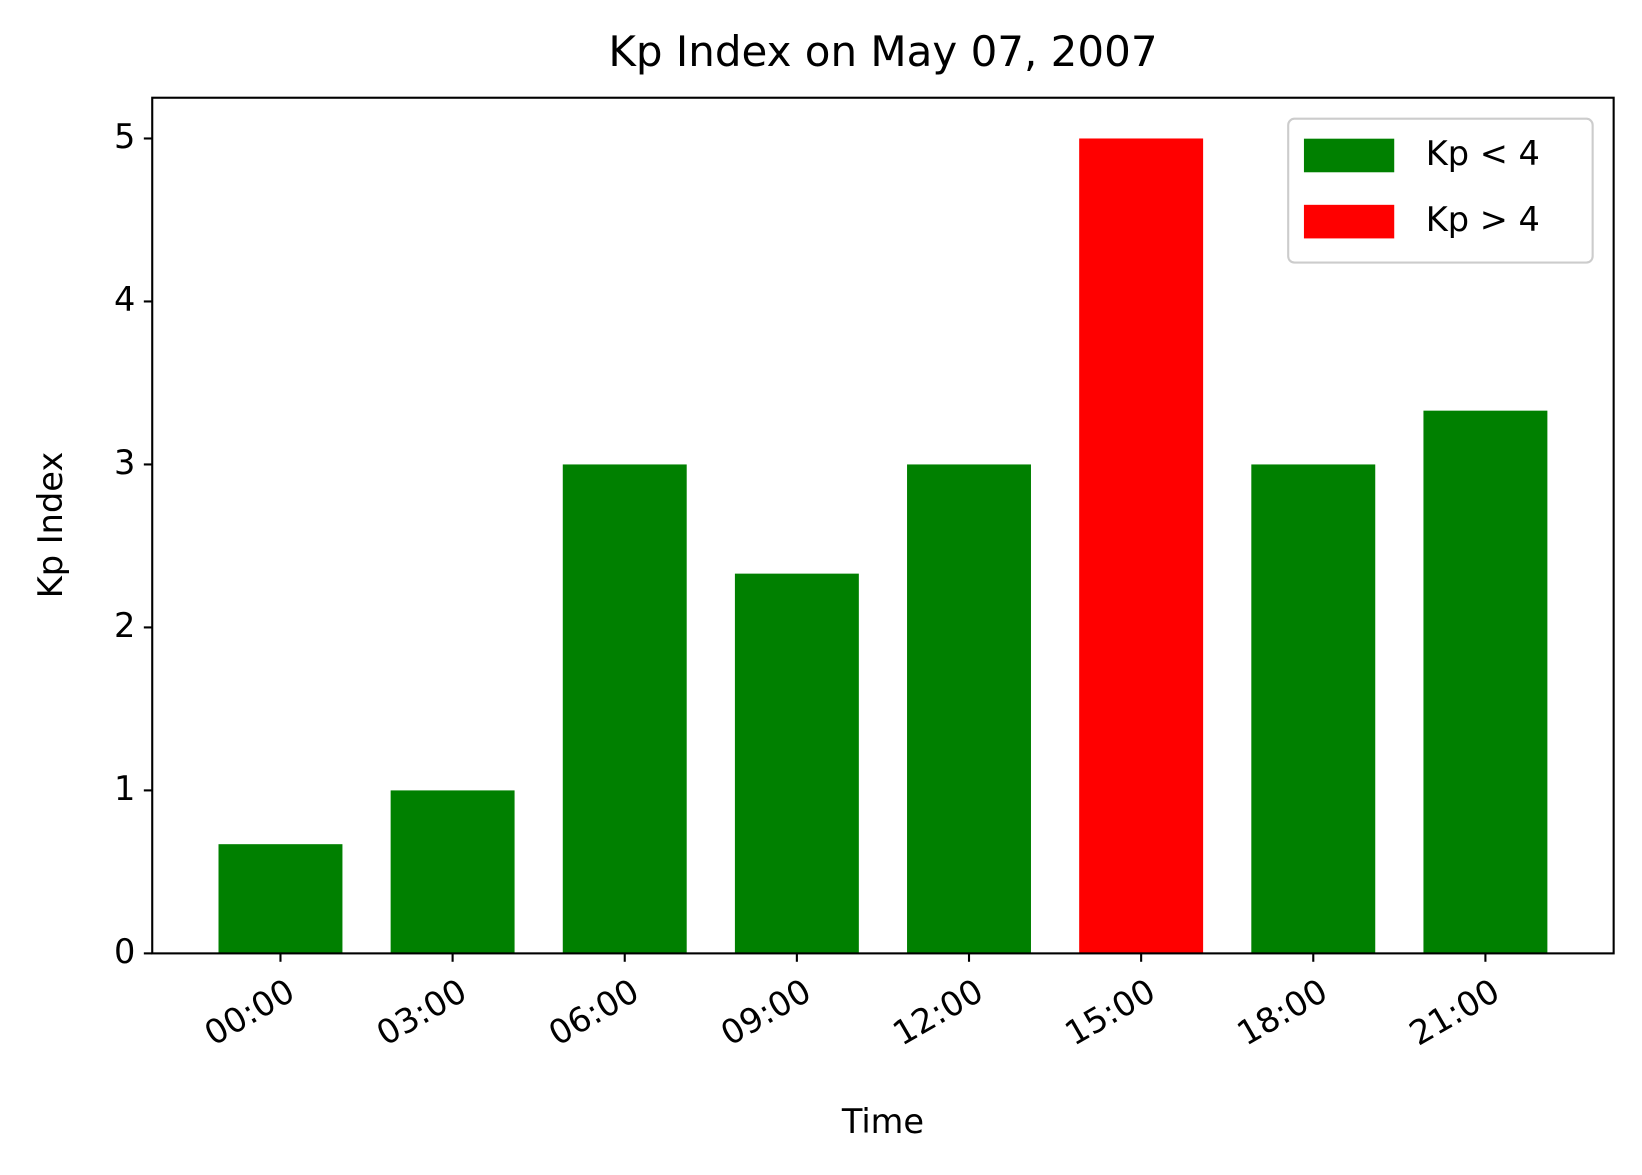 This screenshot has width=1642, height=1175. Describe the element at coordinates (124, 788) in the screenshot. I see `y-tick-label: 1` at that location.